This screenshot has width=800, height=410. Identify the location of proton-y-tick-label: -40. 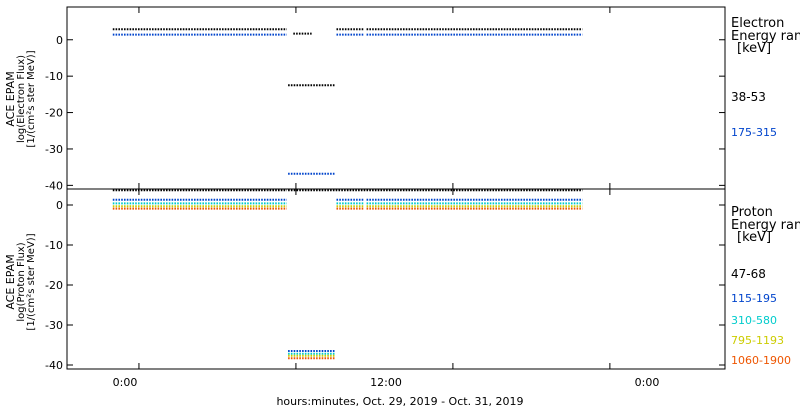
(54, 365).